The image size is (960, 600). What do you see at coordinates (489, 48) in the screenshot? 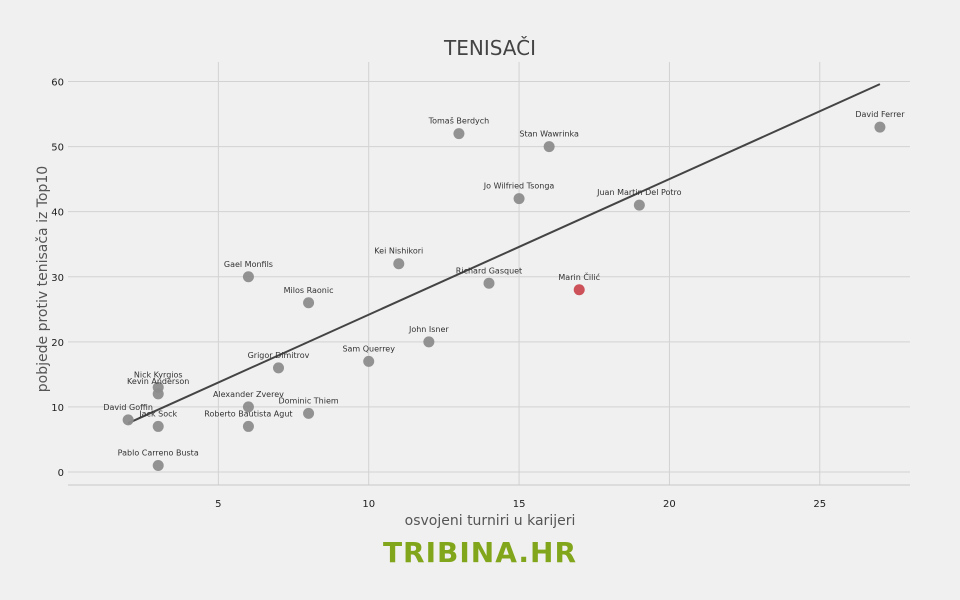
I see `chart-title: TENISAČI` at bounding box center [489, 48].